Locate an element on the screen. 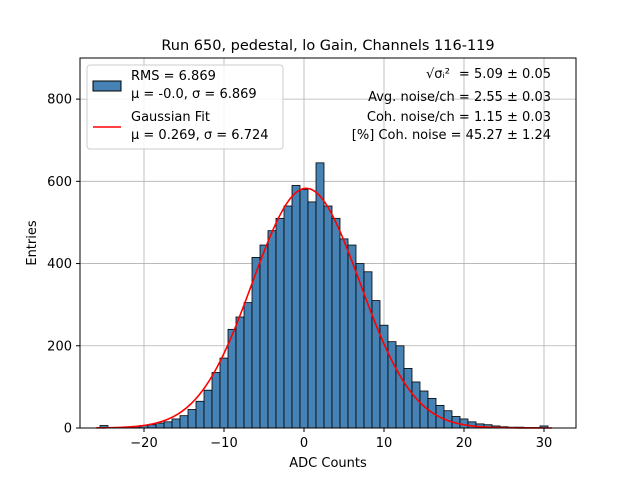 Image resolution: width=640 pixels, height=480 pixels. y-tick-label: 0 is located at coordinates (68, 429).